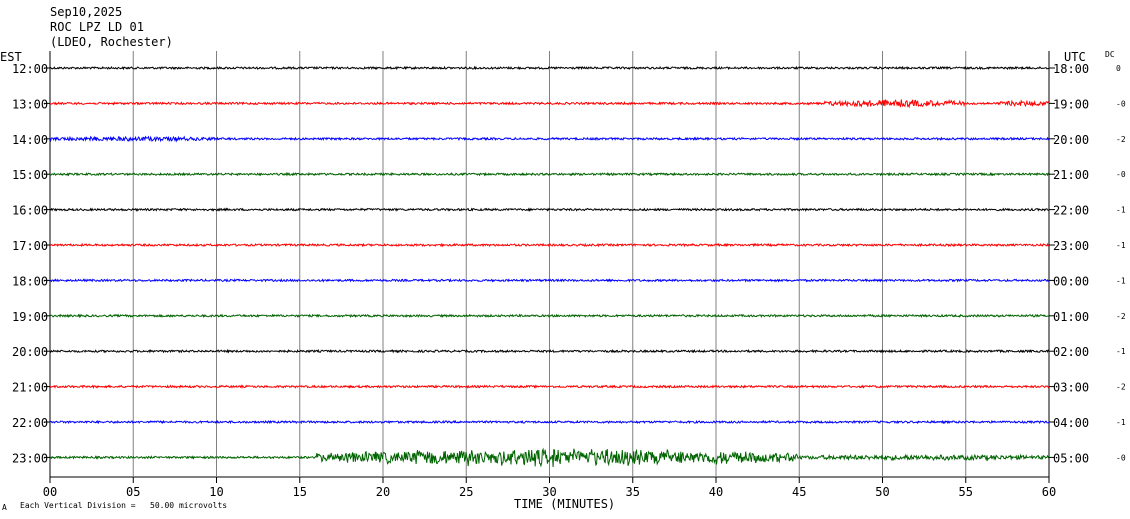  Describe the element at coordinates (4, 507) in the screenshot. I see `corner-mark: A` at that location.